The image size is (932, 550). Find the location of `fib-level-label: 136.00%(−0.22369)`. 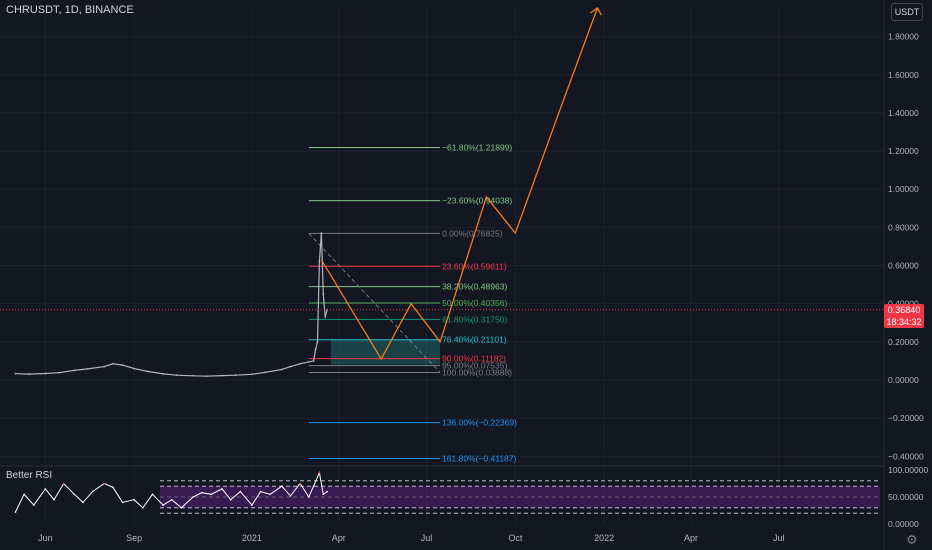

fib-level-label: 136.00%(−0.22369) is located at coordinates (479, 423).